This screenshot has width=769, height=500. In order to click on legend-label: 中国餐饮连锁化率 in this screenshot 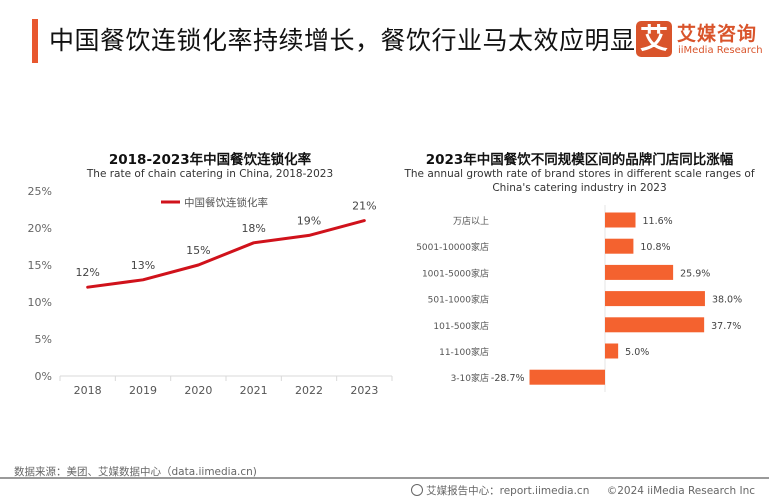, I will do `click(226, 202)`.